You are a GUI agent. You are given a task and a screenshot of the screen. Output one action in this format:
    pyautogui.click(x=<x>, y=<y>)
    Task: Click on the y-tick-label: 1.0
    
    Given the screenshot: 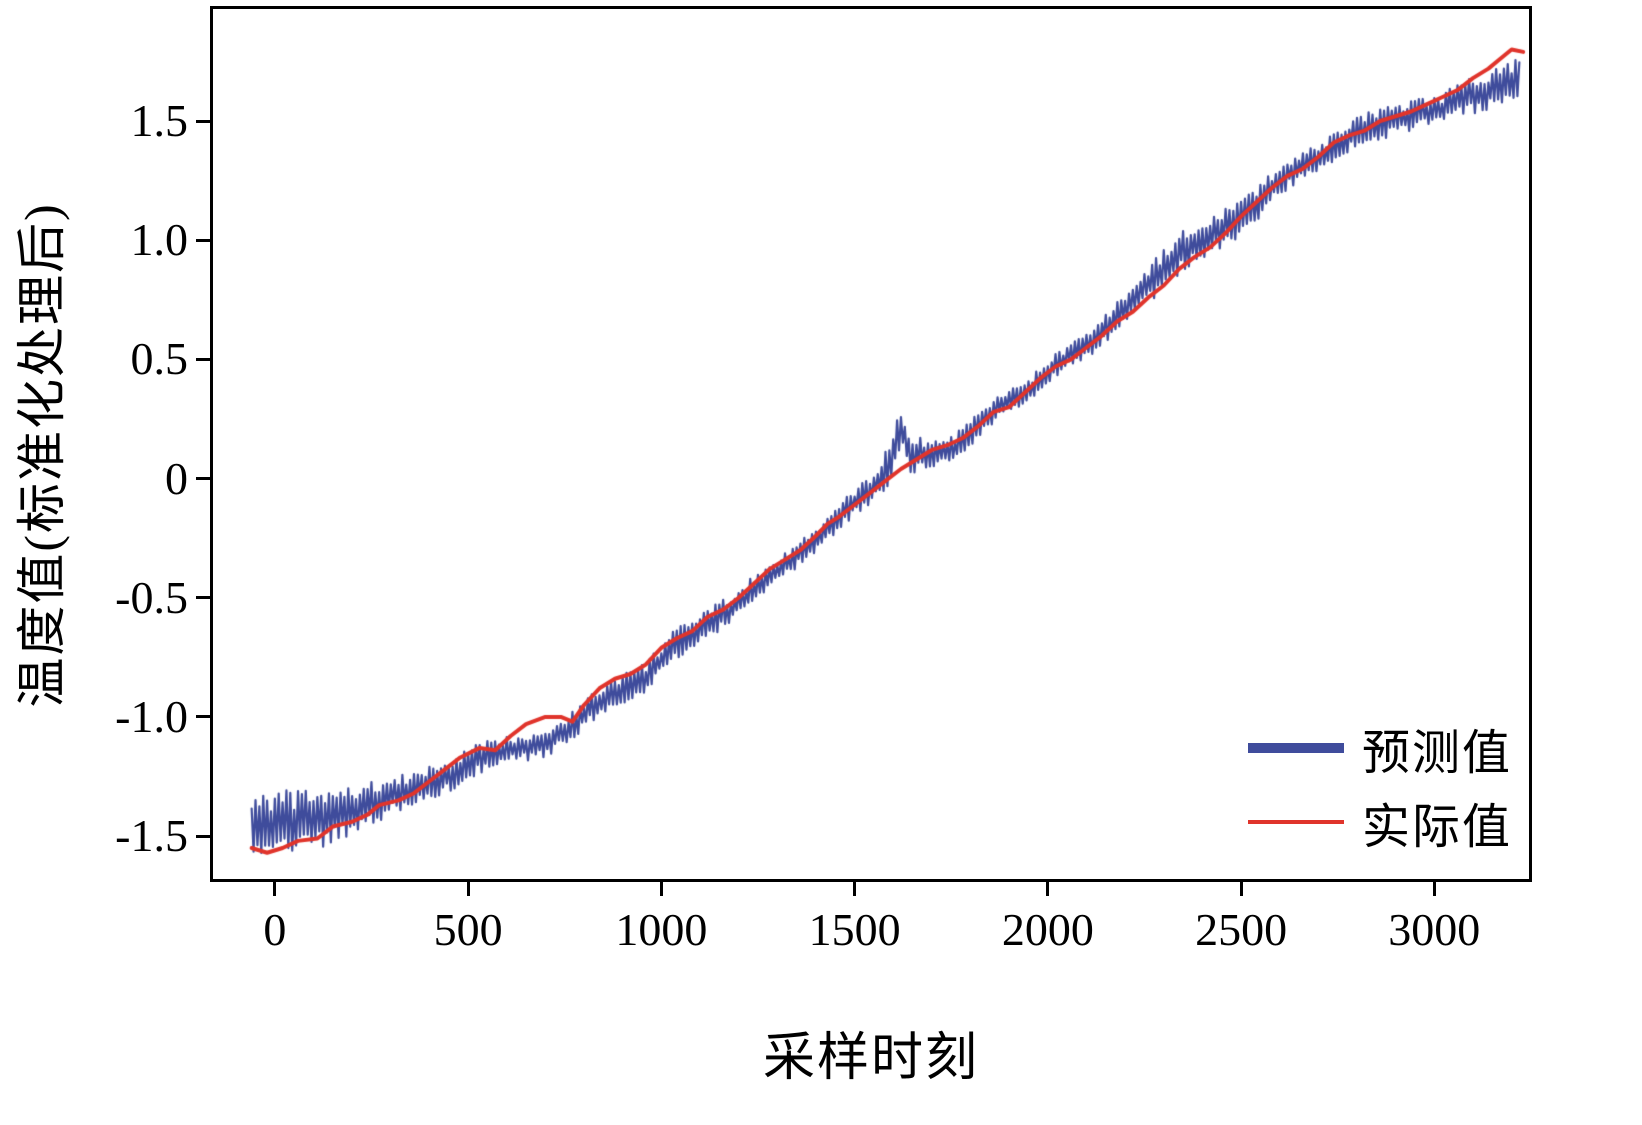 What is the action you would take?
    pyautogui.click(x=159, y=240)
    